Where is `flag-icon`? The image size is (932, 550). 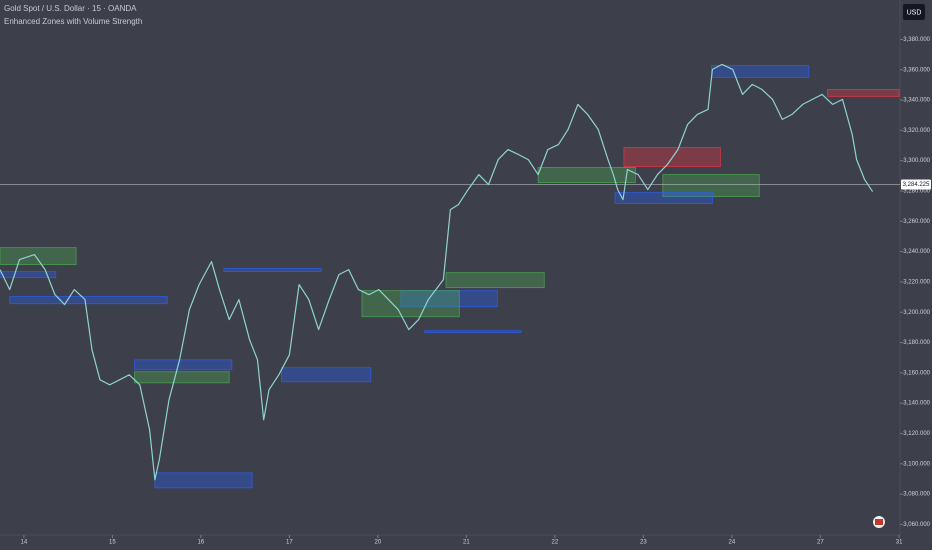
flag-icon is located at coordinates (879, 522).